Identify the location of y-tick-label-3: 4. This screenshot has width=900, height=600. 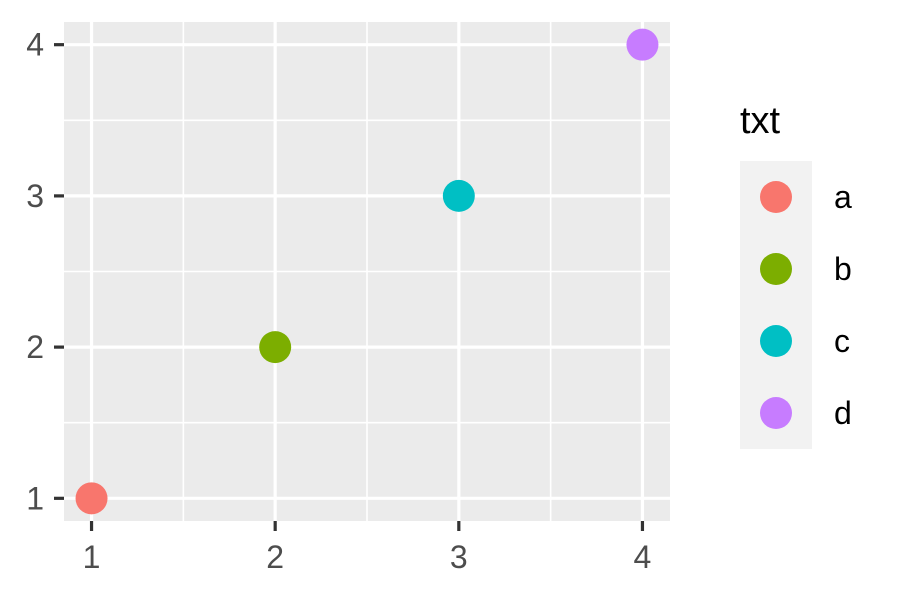
(35, 45).